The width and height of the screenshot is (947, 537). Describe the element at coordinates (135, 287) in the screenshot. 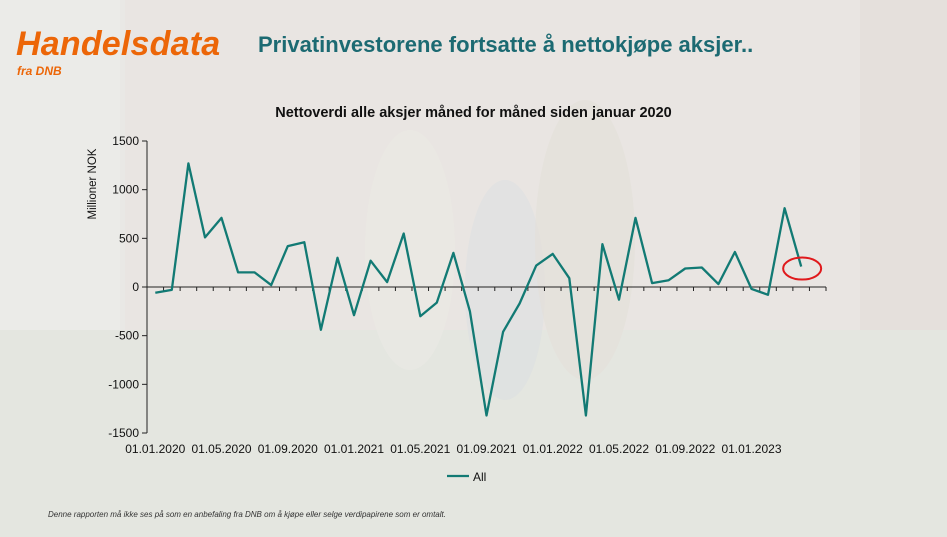

I see `y-tick-label: 0` at that location.